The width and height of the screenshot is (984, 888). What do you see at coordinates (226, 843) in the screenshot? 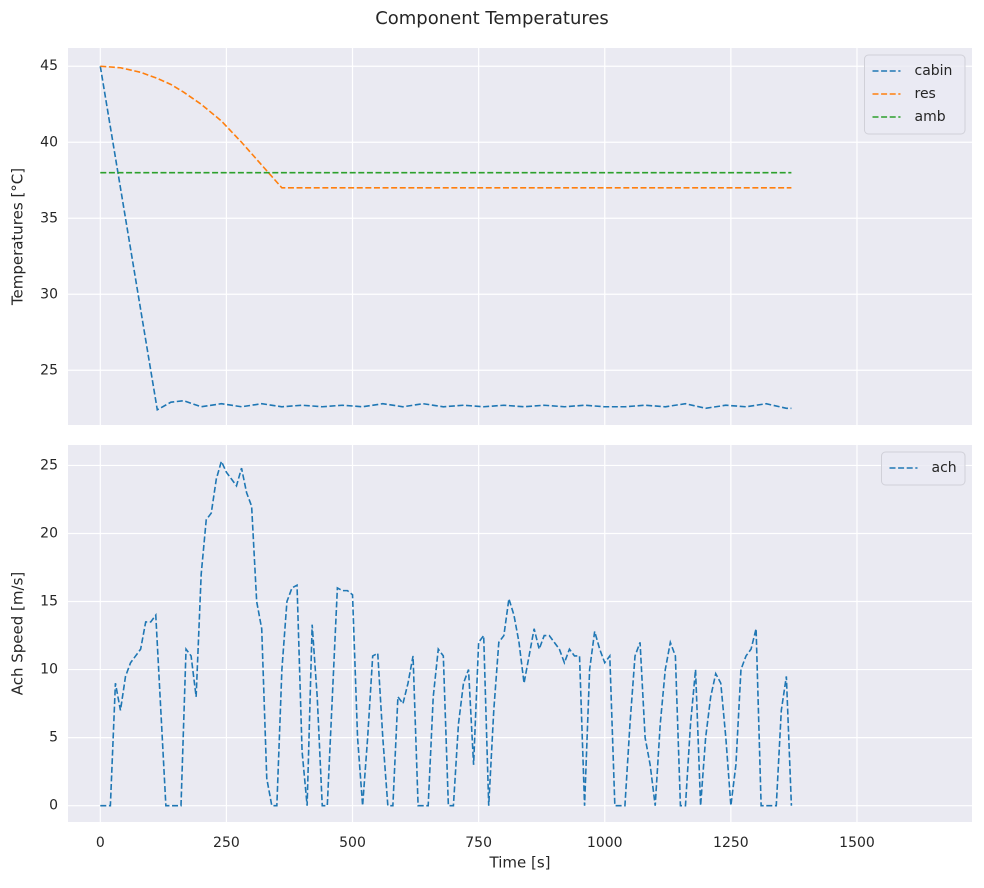
I see `x-tick-label: 250` at bounding box center [226, 843].